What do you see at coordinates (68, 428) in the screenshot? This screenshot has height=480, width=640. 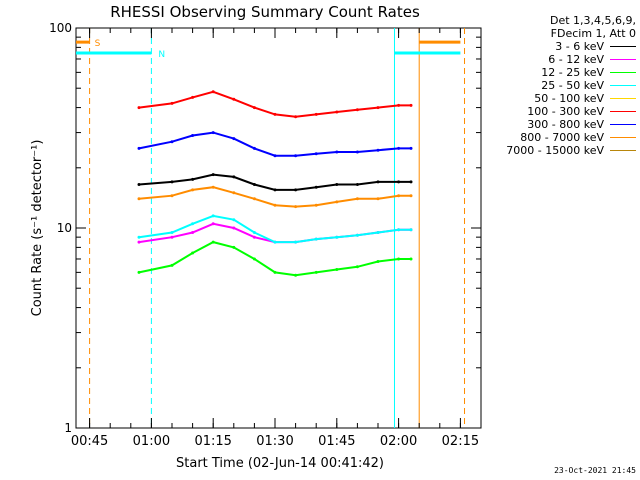 I see `y-tick-label-1: 1` at bounding box center [68, 428].